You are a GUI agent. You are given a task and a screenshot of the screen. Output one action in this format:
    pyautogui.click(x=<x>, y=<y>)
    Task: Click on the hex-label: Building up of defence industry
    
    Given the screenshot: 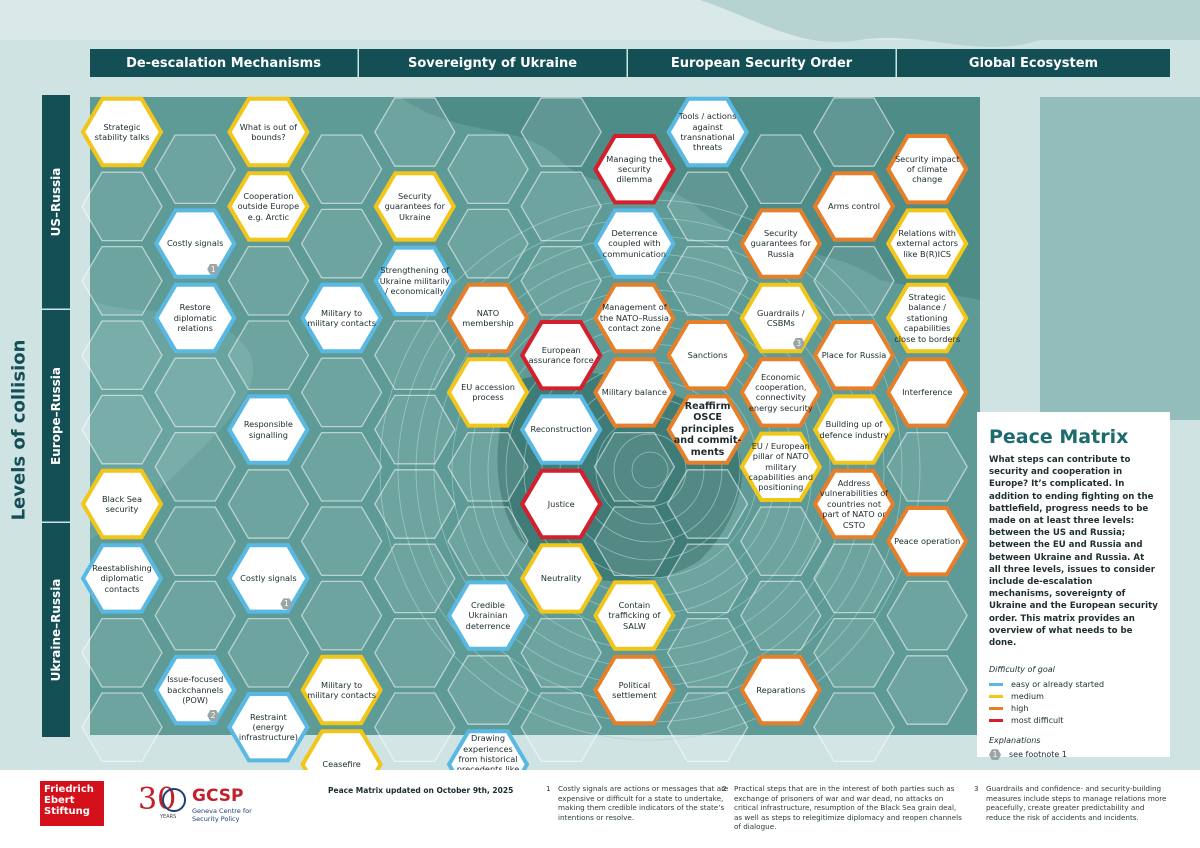 What is the action you would take?
    pyautogui.click(x=854, y=429)
    